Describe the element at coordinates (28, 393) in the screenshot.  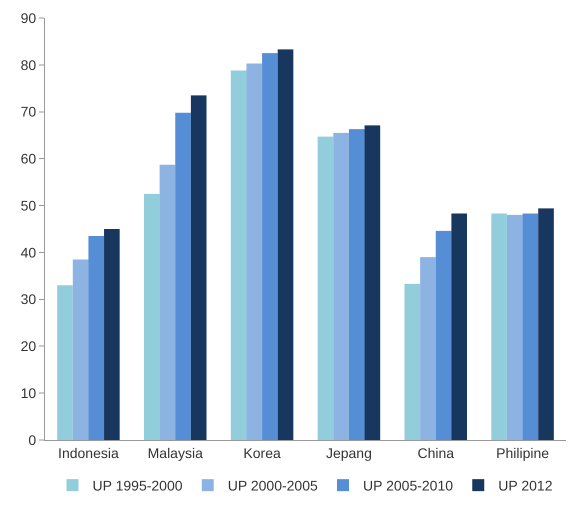
I see `y-tick-label: 10` at that location.